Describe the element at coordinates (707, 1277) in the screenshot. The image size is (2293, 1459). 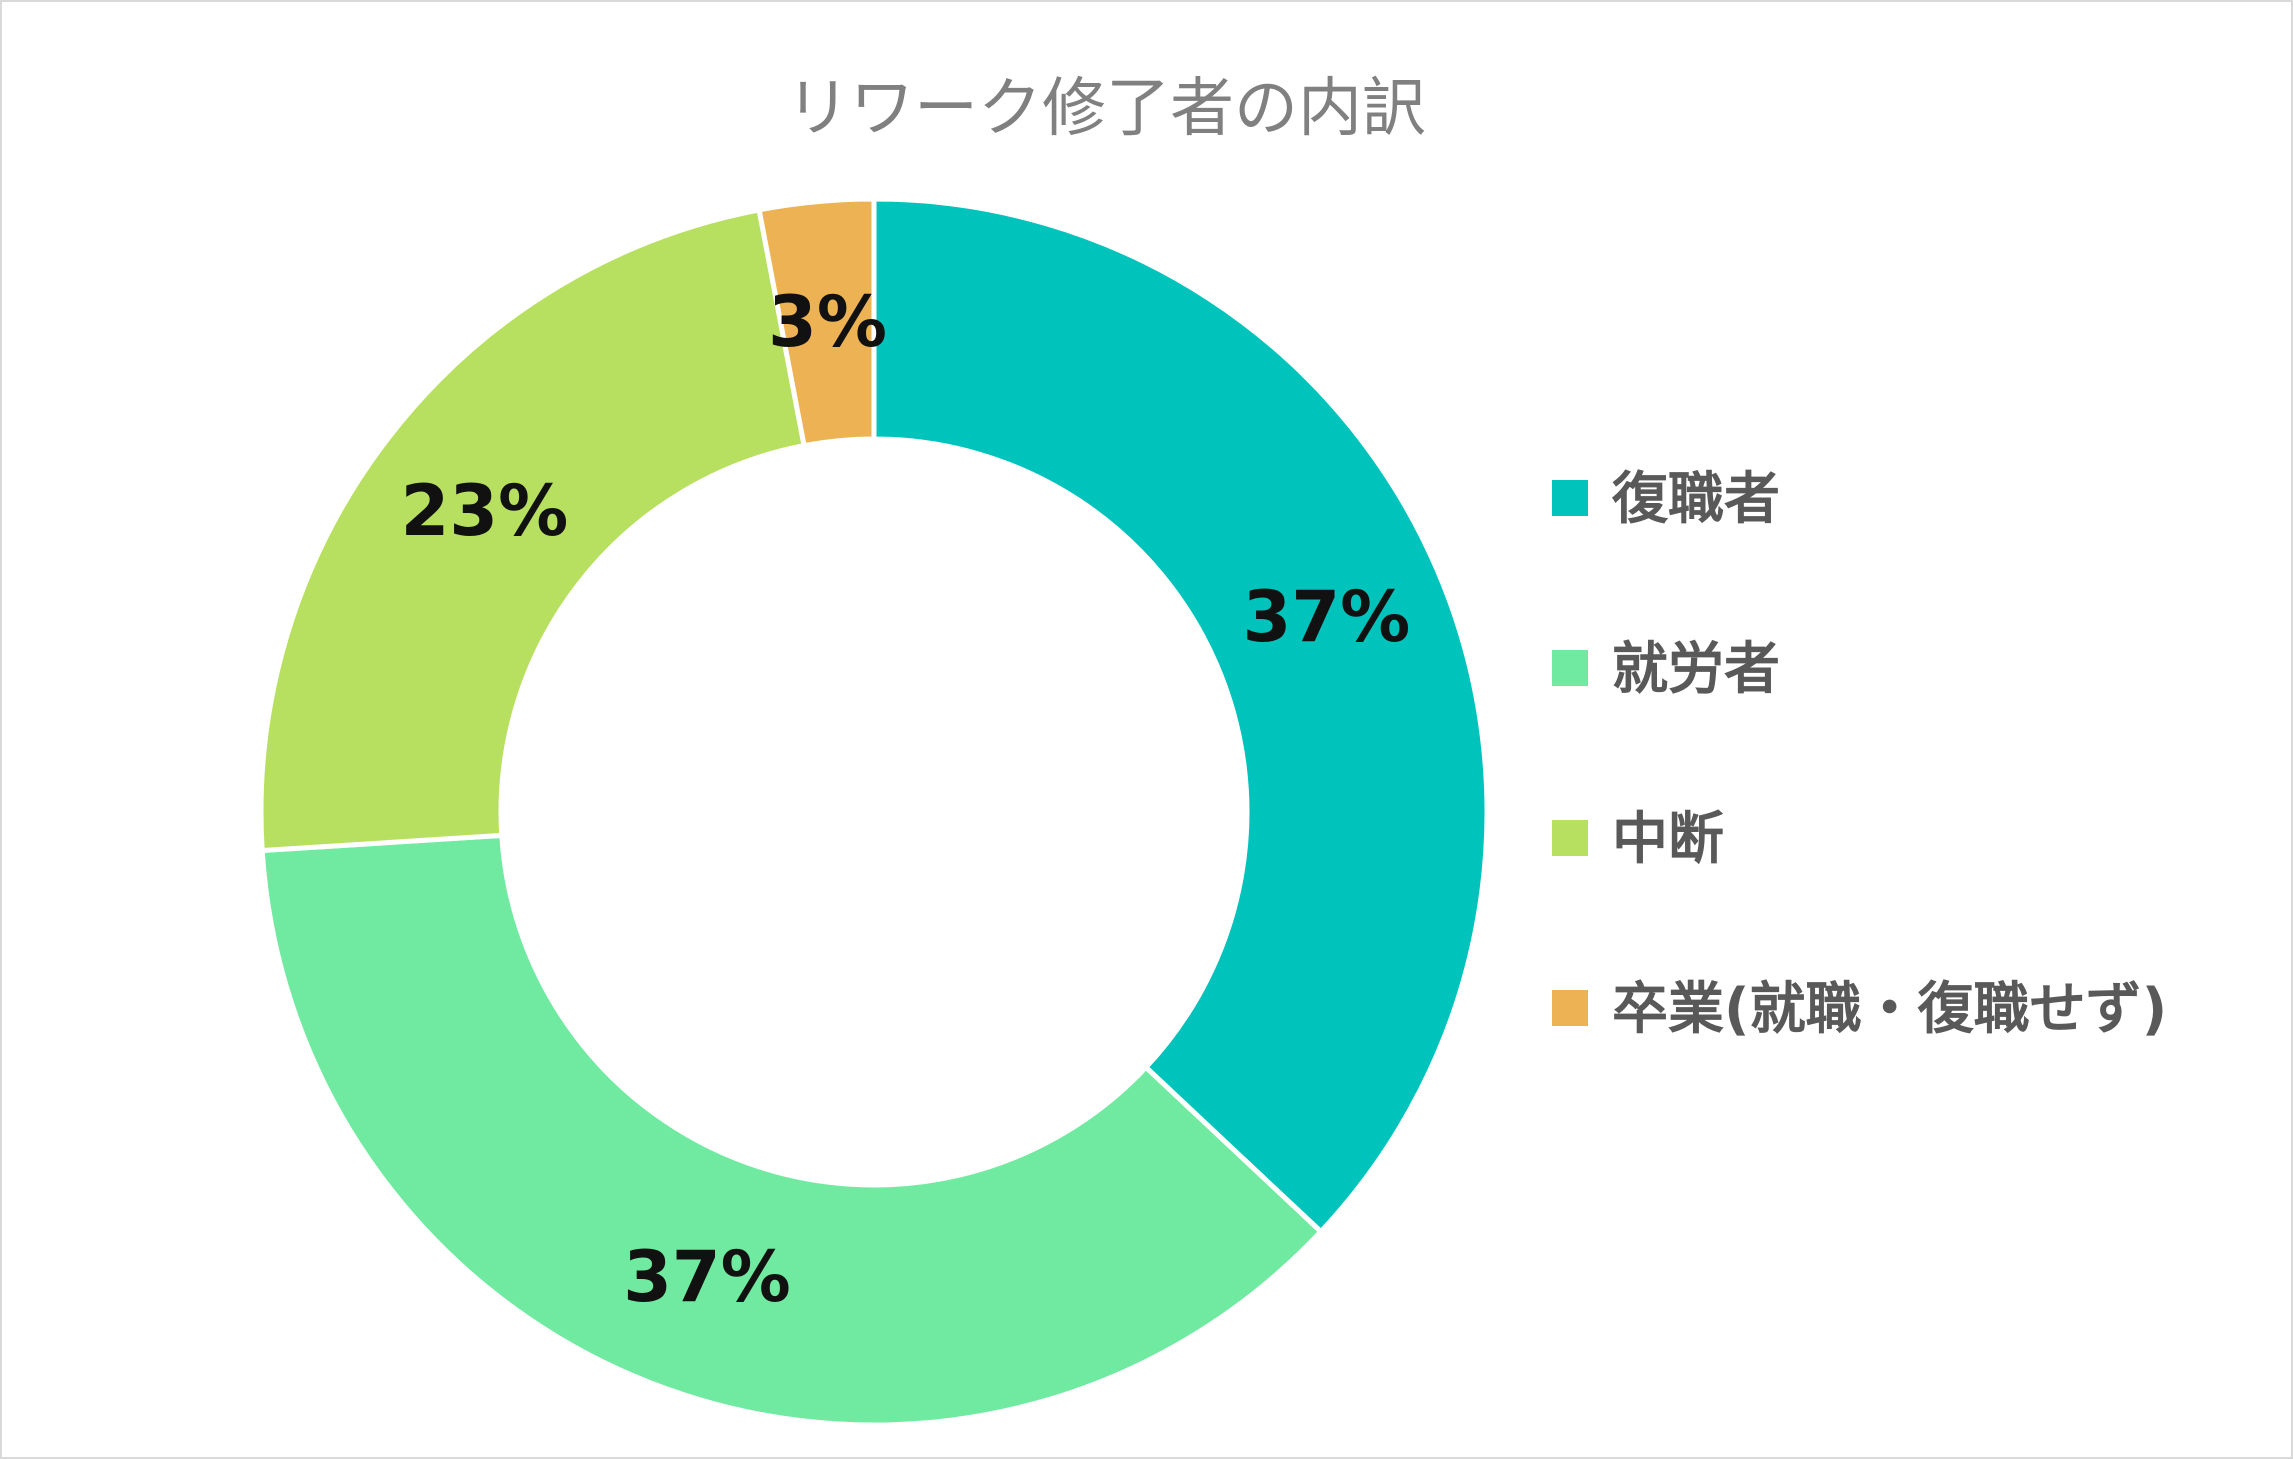
I see `slice-label-2: 37%` at that location.